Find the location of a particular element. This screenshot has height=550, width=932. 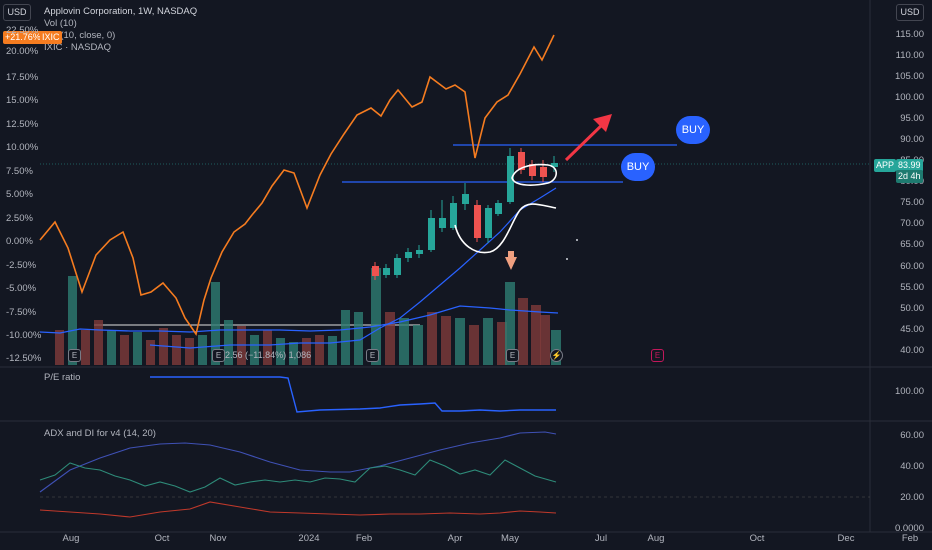

chart-title: Applovin Corporation, 1W, NASDAQ is located at coordinates (121, 11).